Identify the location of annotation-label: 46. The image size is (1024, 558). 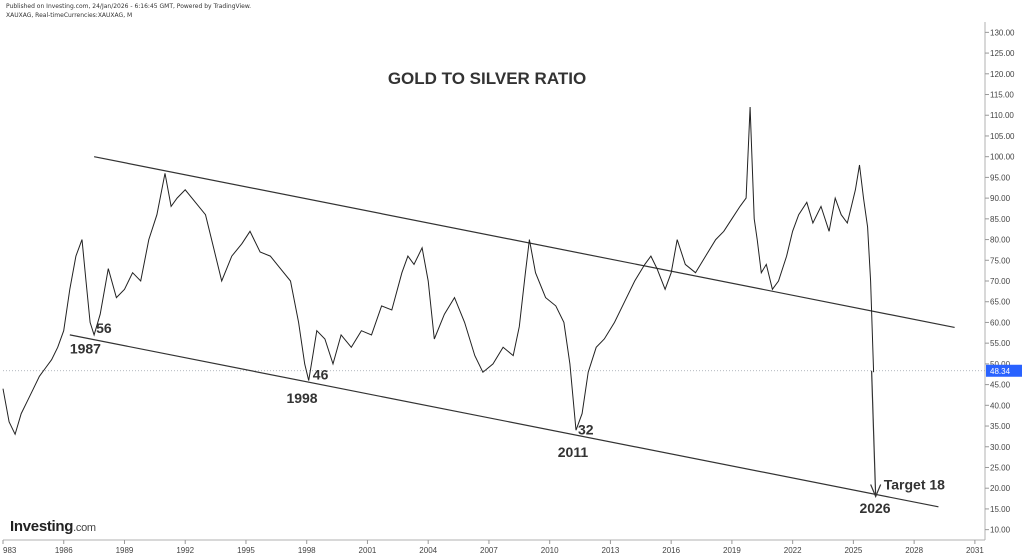
(321, 375).